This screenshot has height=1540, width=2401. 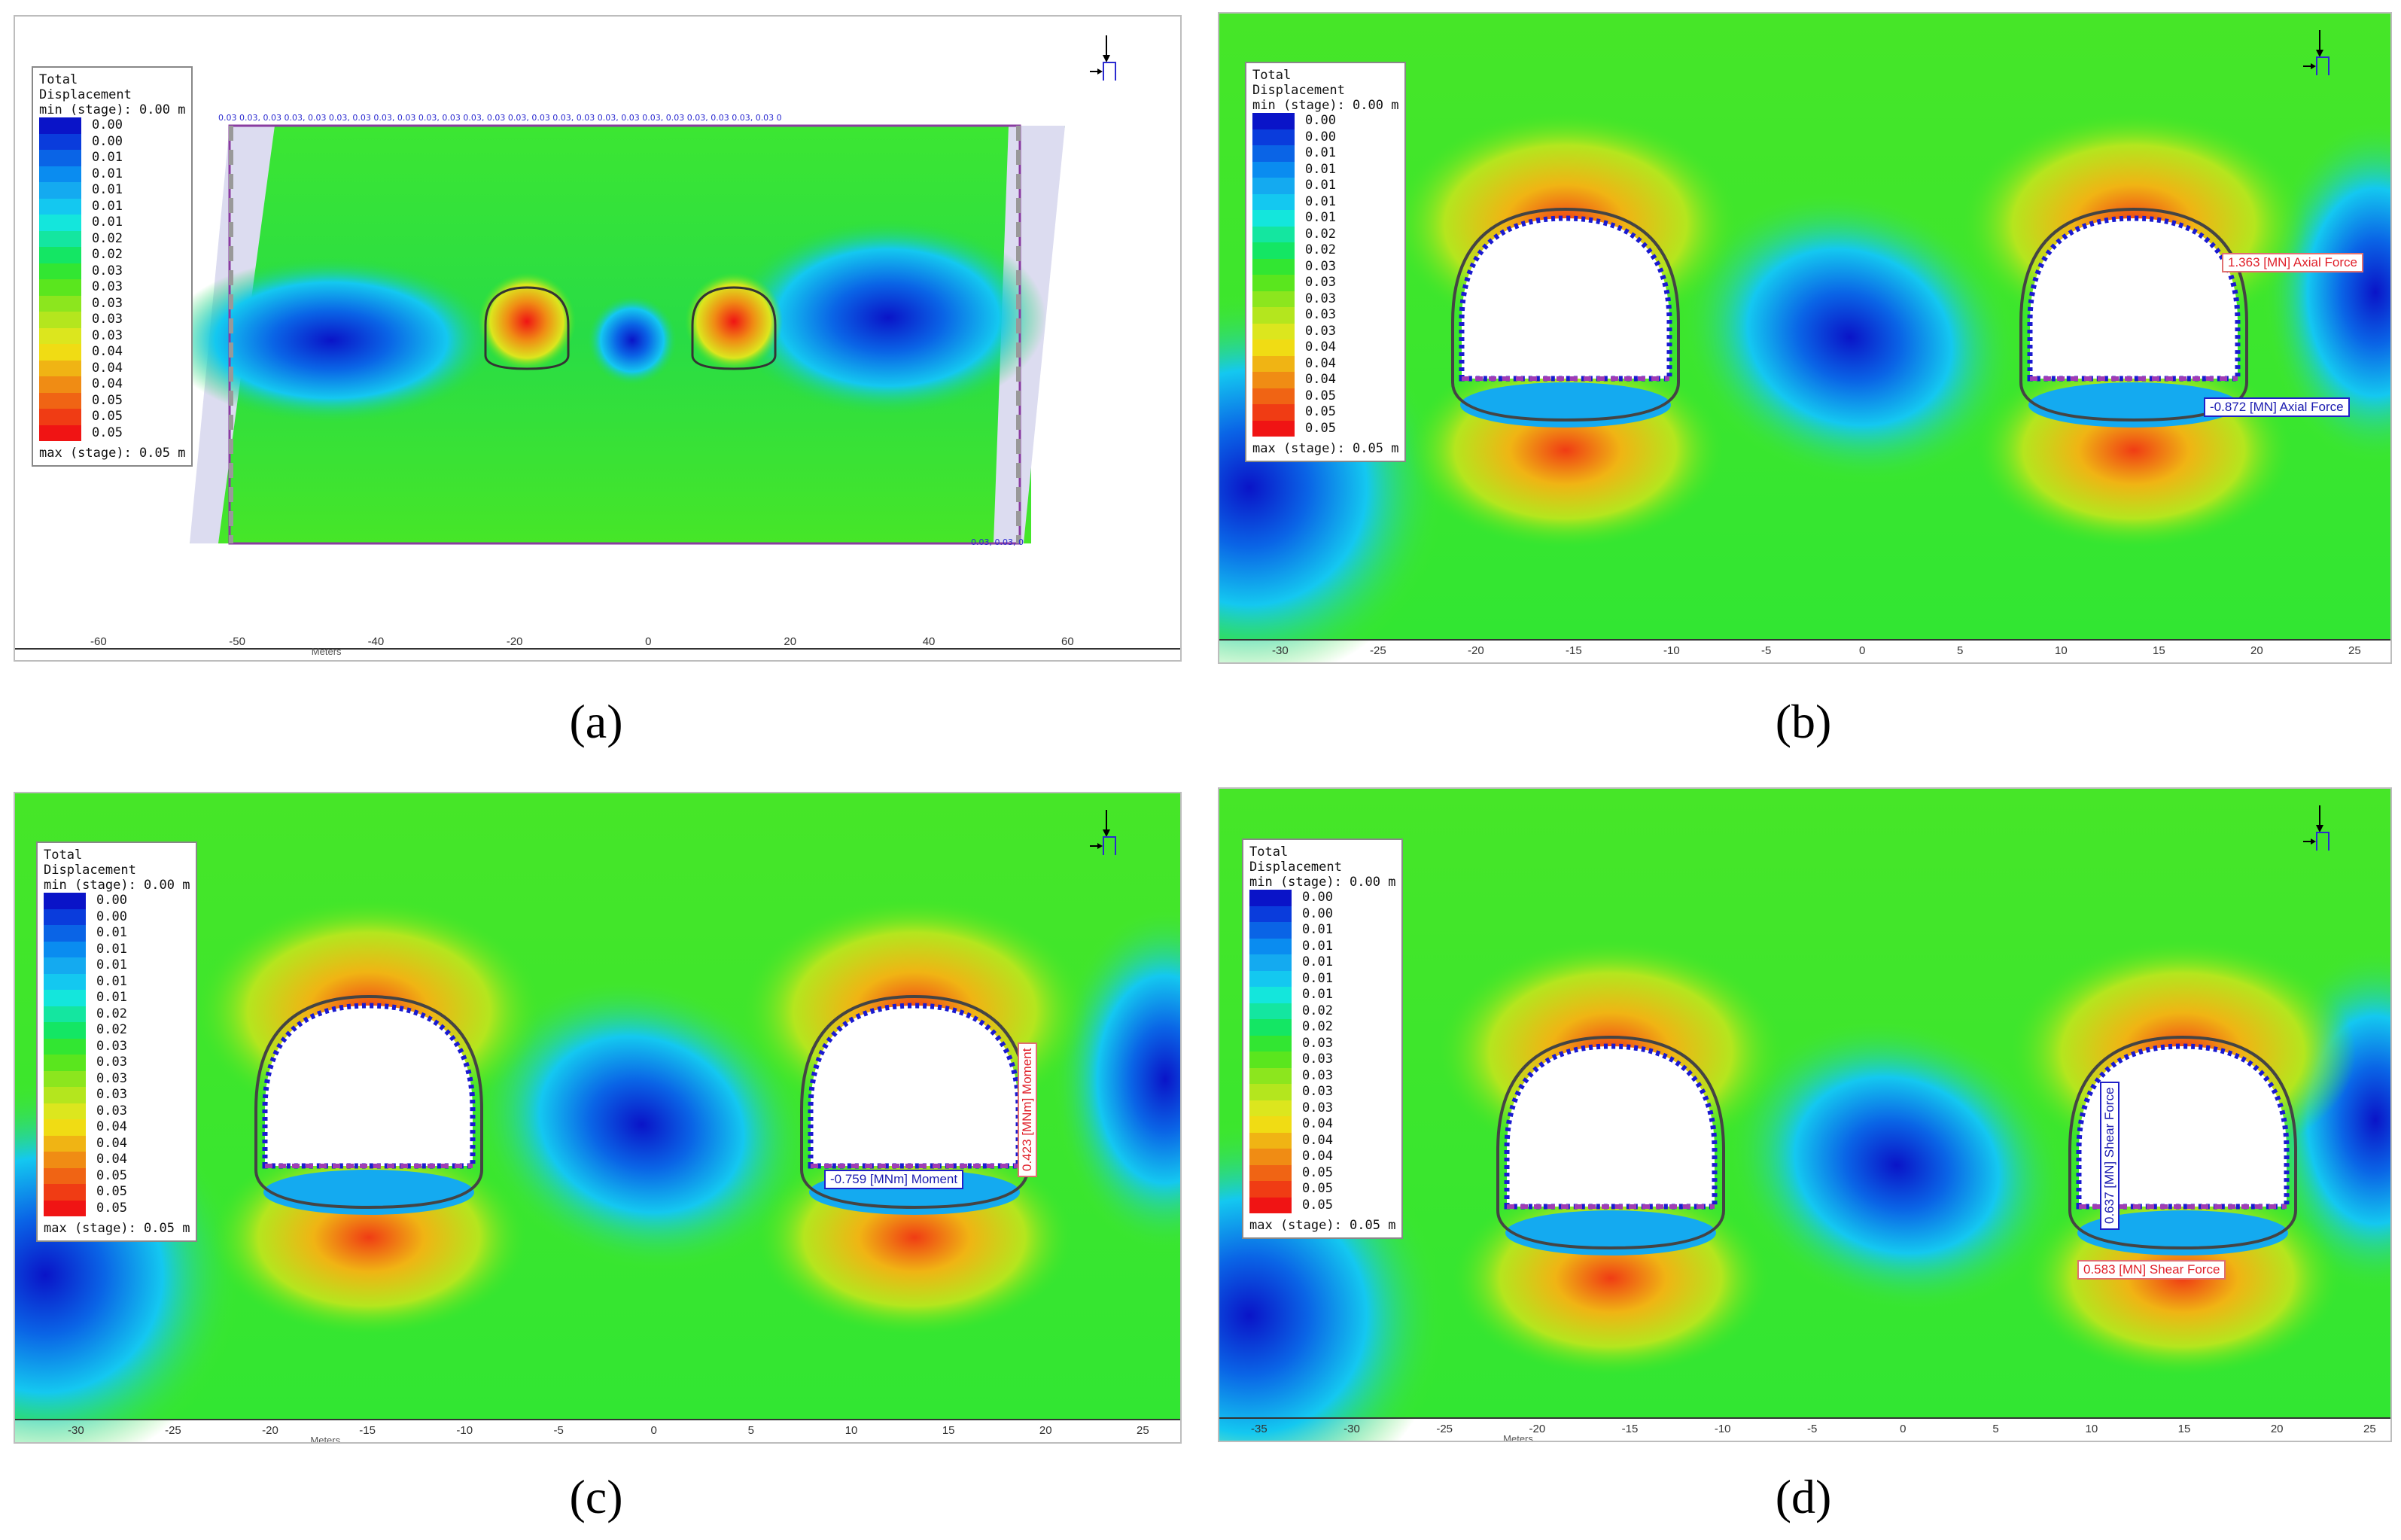 What do you see at coordinates (1045, 1430) in the screenshot?
I see `x-tick-label: 20` at bounding box center [1045, 1430].